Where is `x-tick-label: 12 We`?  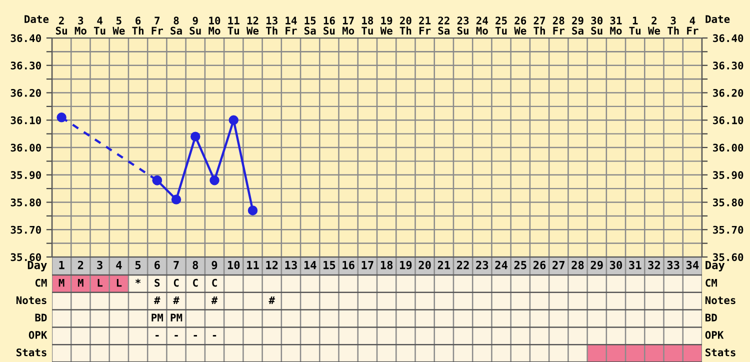
x-tick-label: 12 We is located at coordinates (252, 25).